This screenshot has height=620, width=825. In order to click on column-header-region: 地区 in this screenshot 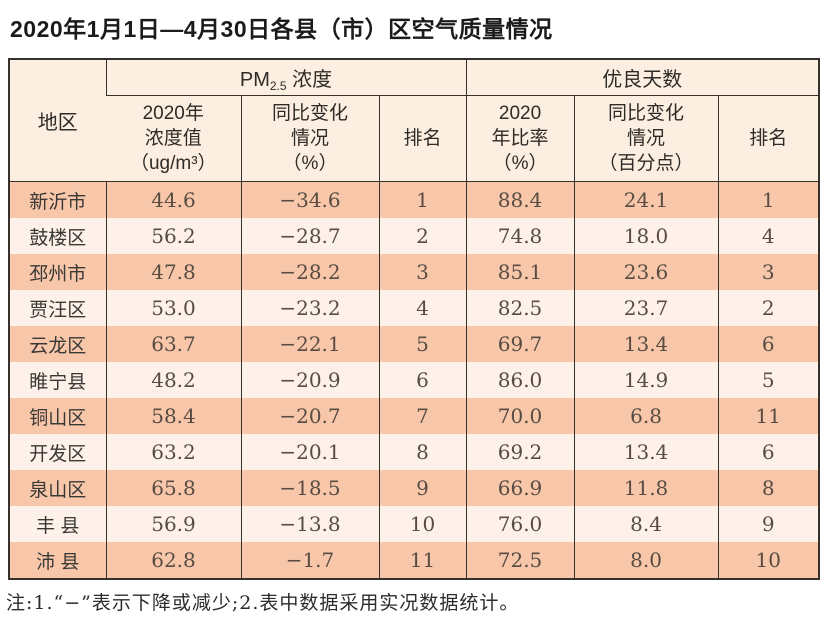, I will do `click(57, 120)`.